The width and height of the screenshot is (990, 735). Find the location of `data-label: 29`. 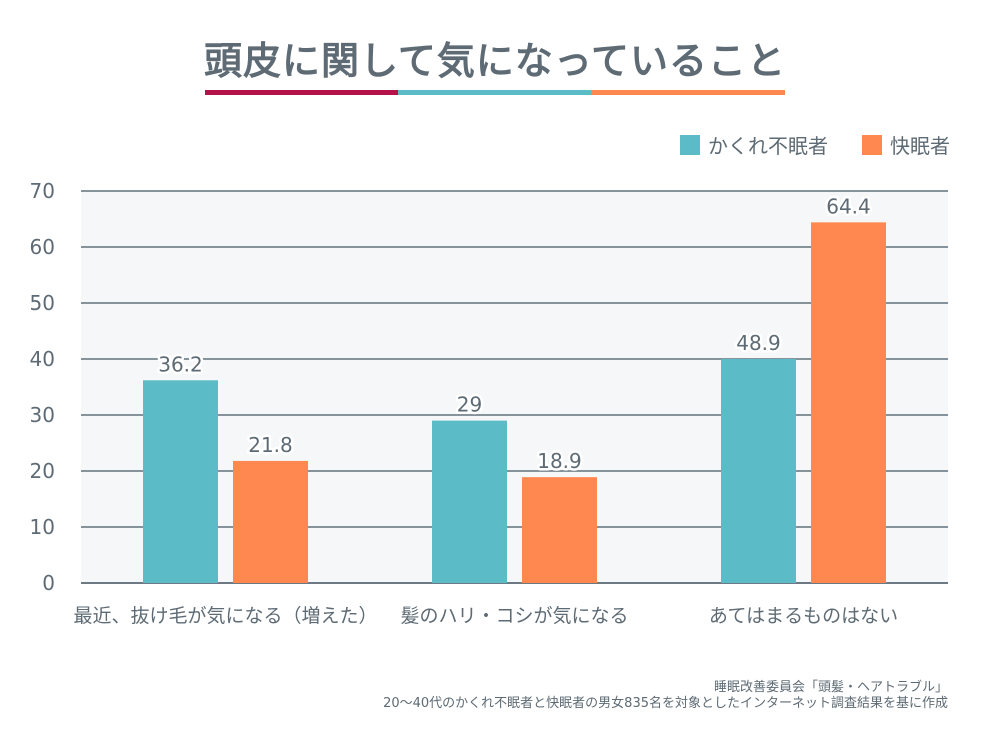

data-label: 29 is located at coordinates (469, 405).